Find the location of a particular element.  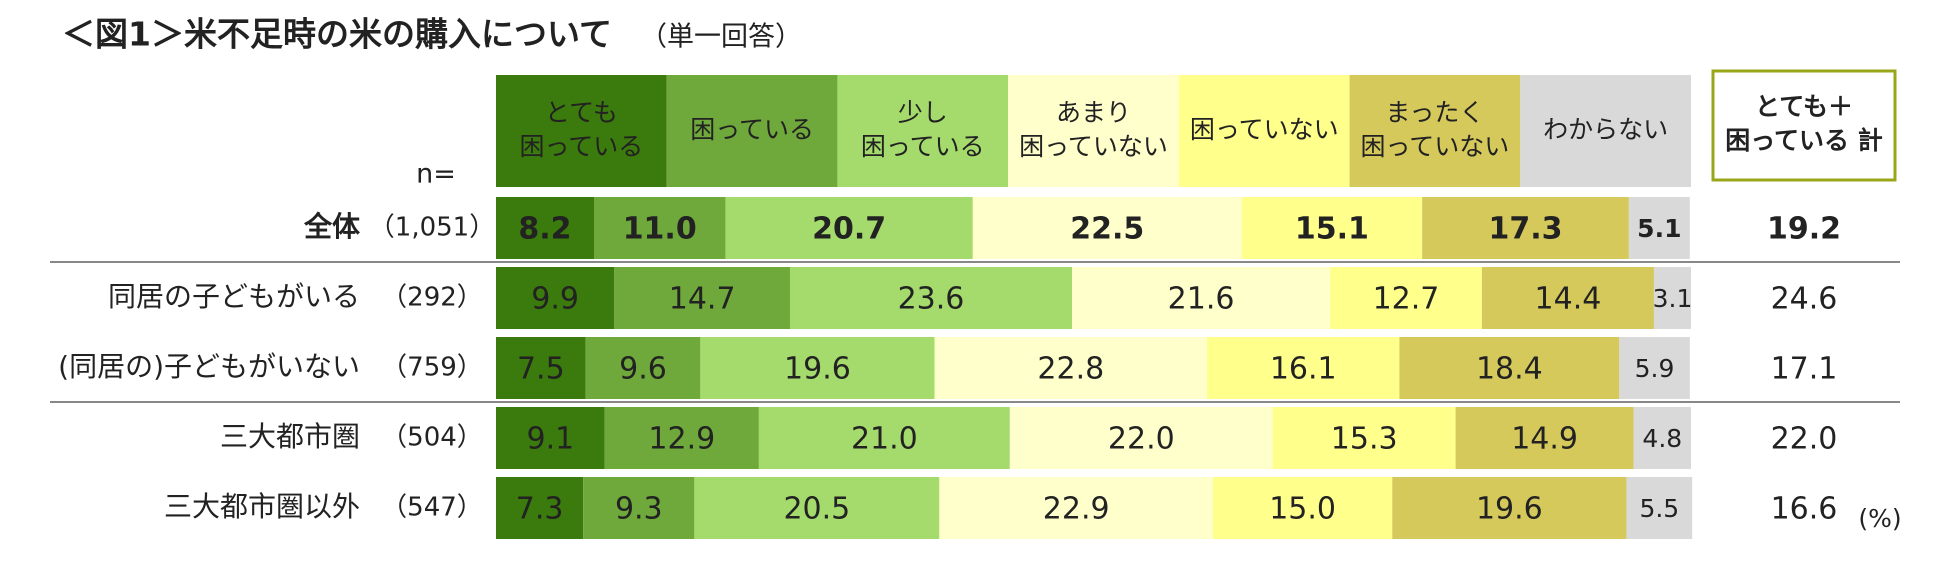

value-label: 12.9 is located at coordinates (681, 439).